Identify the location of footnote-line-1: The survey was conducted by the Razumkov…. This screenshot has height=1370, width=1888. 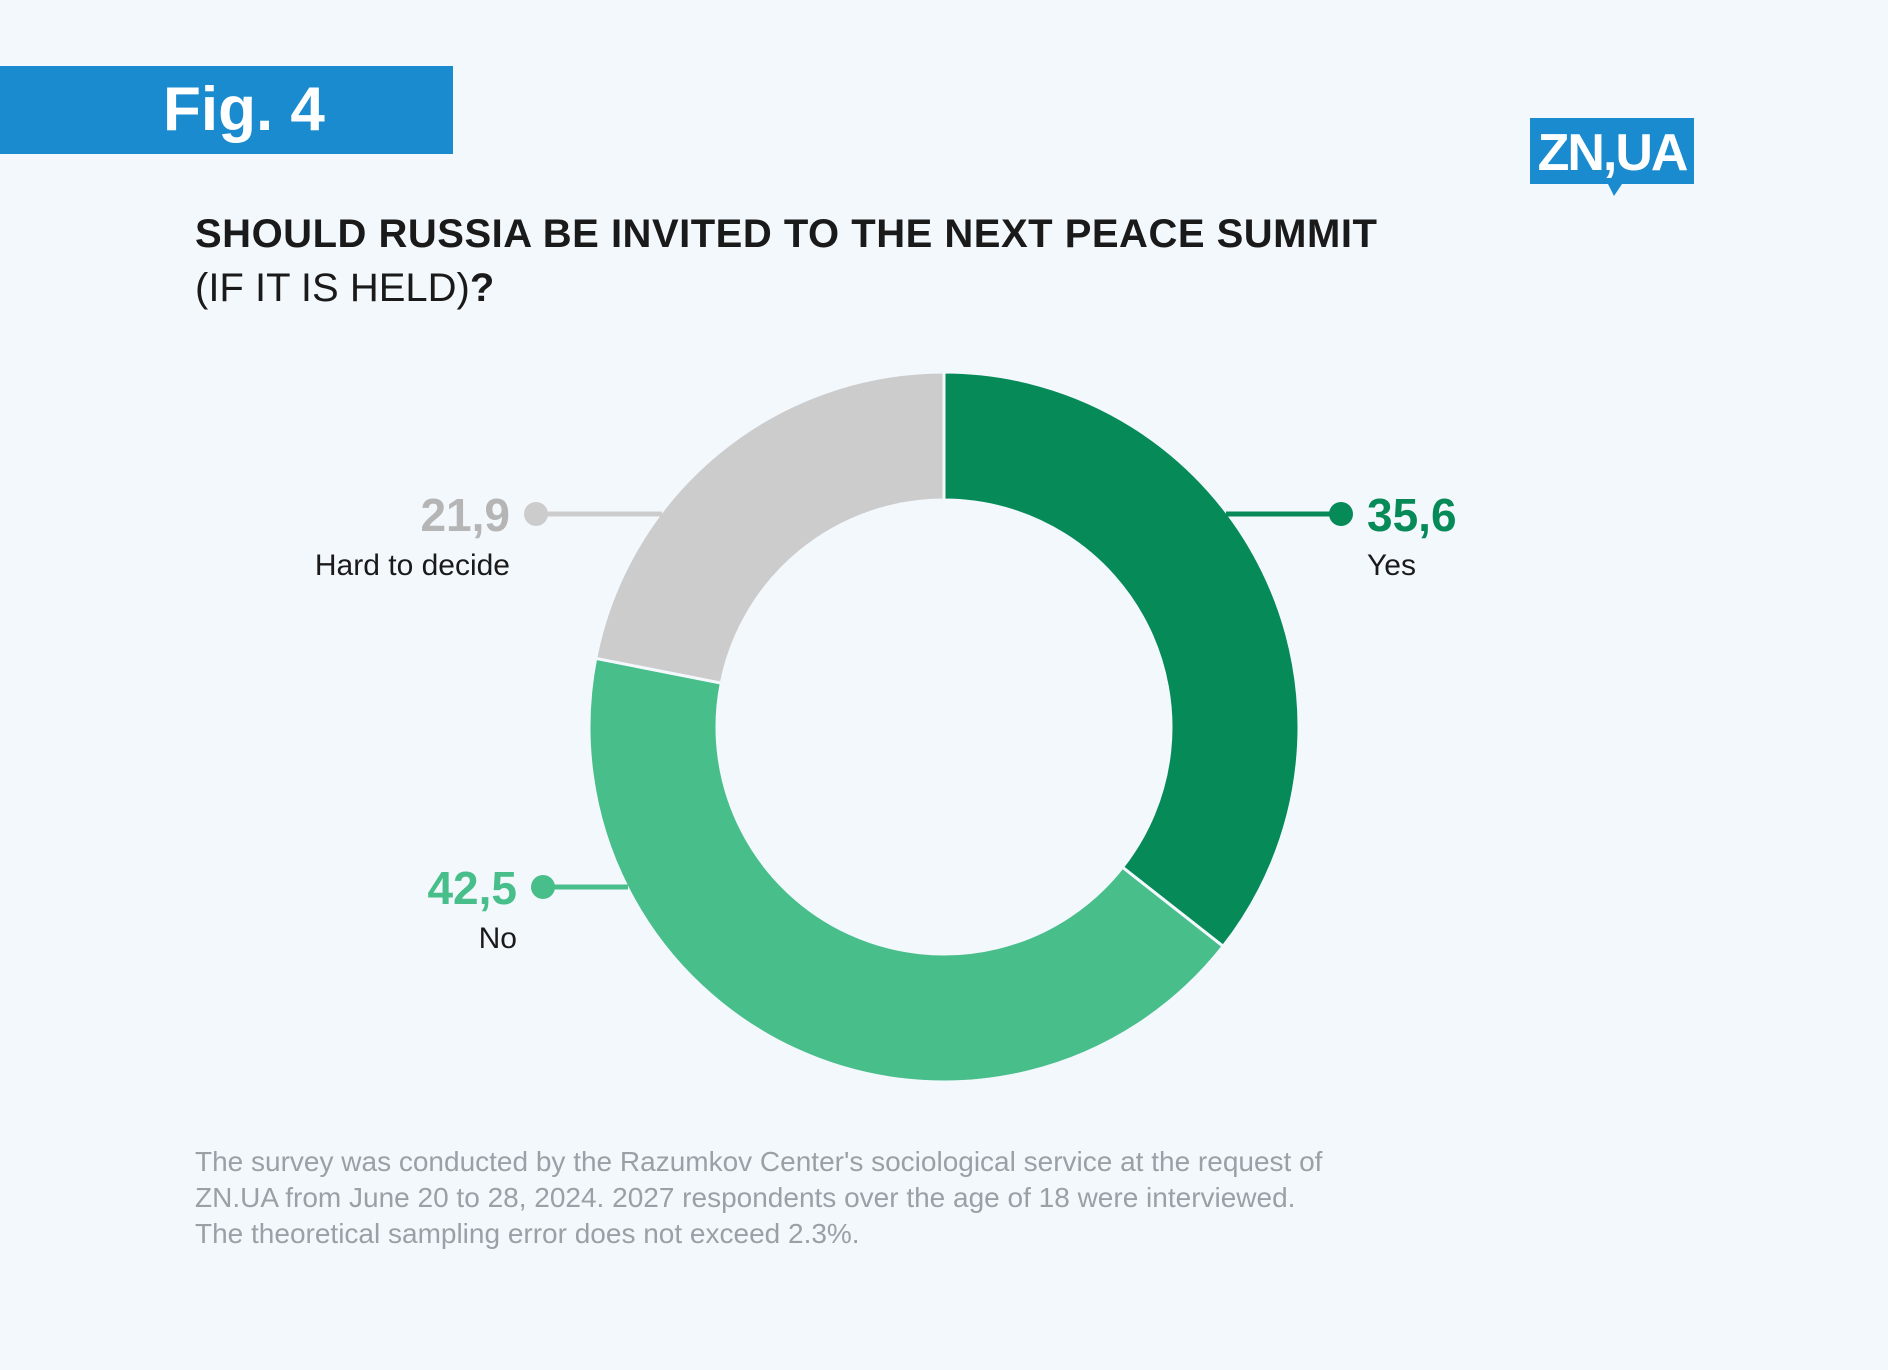
(759, 1161).